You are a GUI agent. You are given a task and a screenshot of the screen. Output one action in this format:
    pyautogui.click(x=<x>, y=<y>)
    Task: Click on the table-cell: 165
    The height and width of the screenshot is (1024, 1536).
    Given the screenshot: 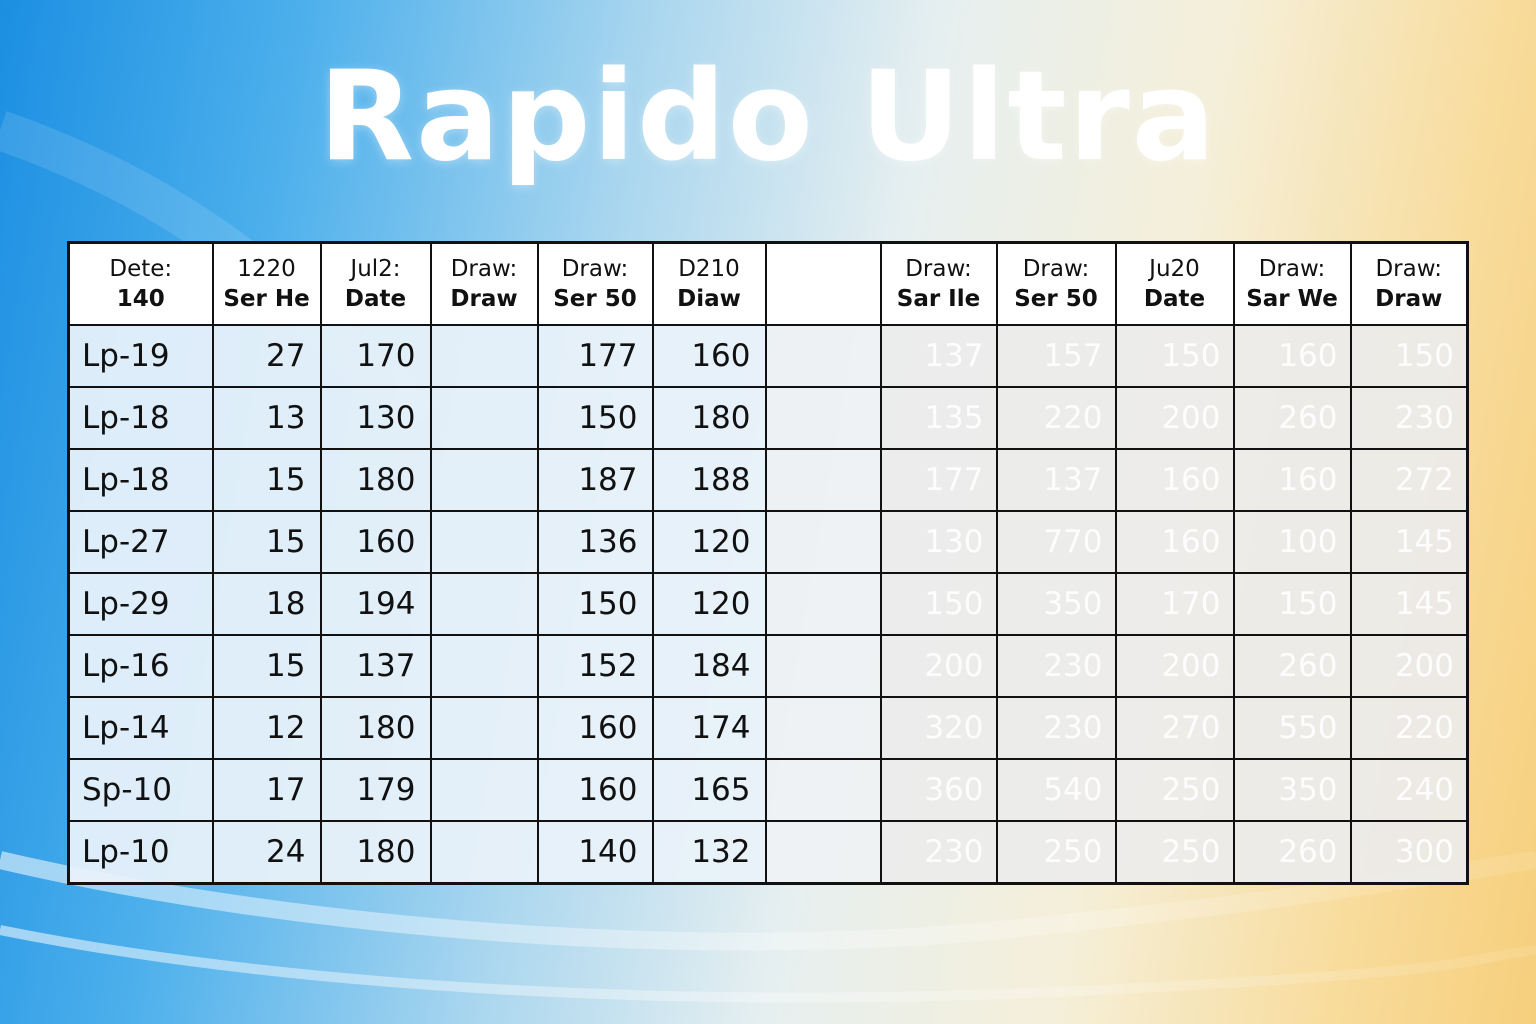 What is the action you would take?
    pyautogui.click(x=709, y=790)
    